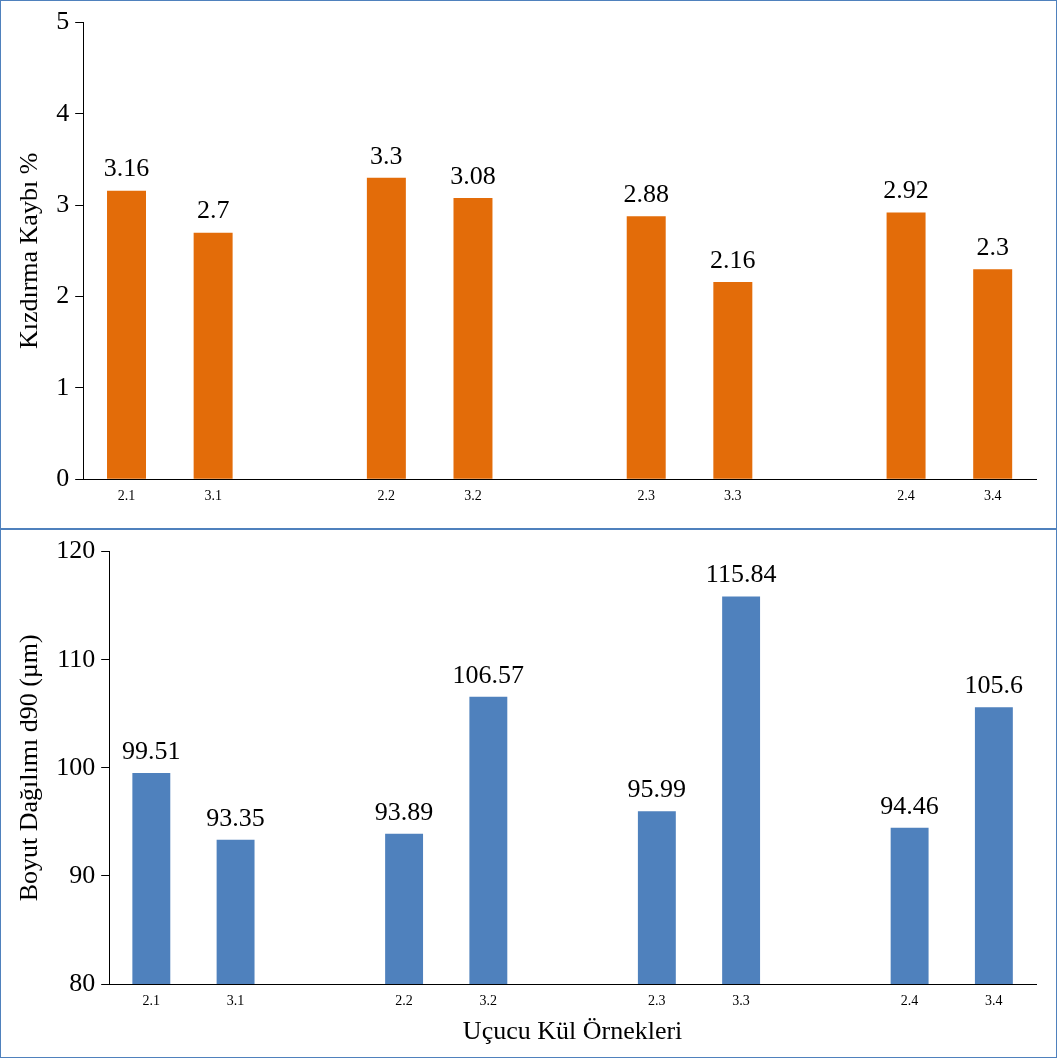 The image size is (1059, 1062). I want to click on data-label: 3.3, so click(386, 155).